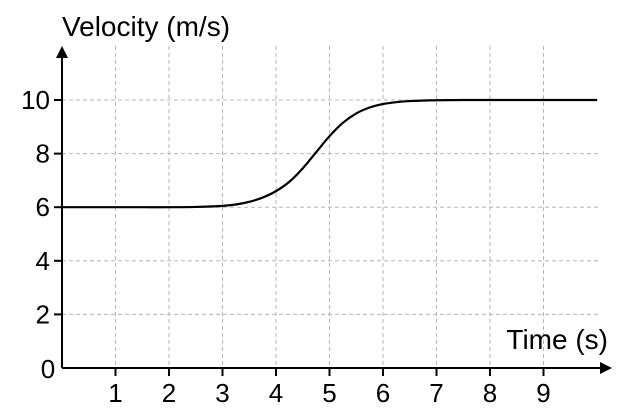 The height and width of the screenshot is (417, 627). Describe the element at coordinates (557, 339) in the screenshot. I see `x-axis-title: Time (s)` at that location.